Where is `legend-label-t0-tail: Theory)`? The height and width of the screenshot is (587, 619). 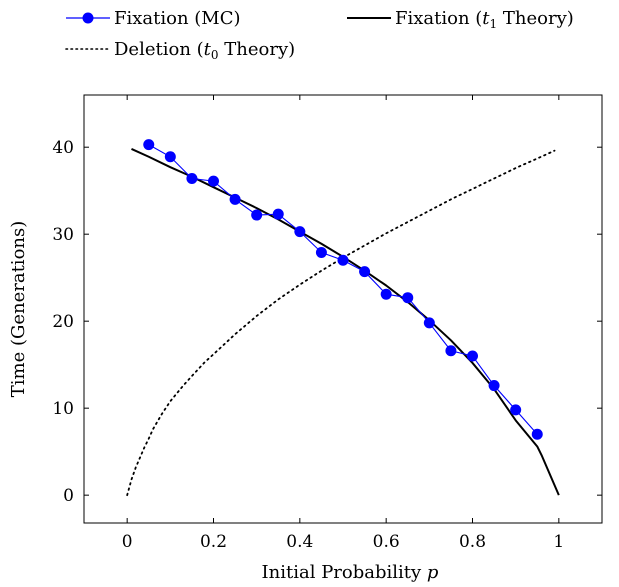 legend-label-t0-tail: Theory) is located at coordinates (257, 49).